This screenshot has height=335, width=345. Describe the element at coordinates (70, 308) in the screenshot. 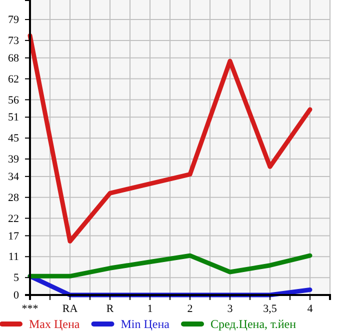

I see `x-tick-label: RA` at that location.